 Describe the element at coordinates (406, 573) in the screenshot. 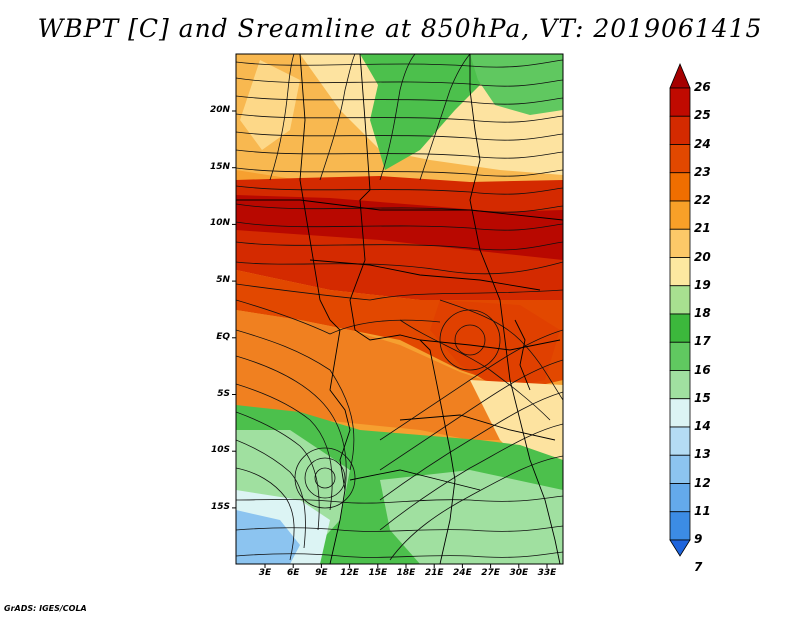

I see `longitude-label: 18E` at that location.